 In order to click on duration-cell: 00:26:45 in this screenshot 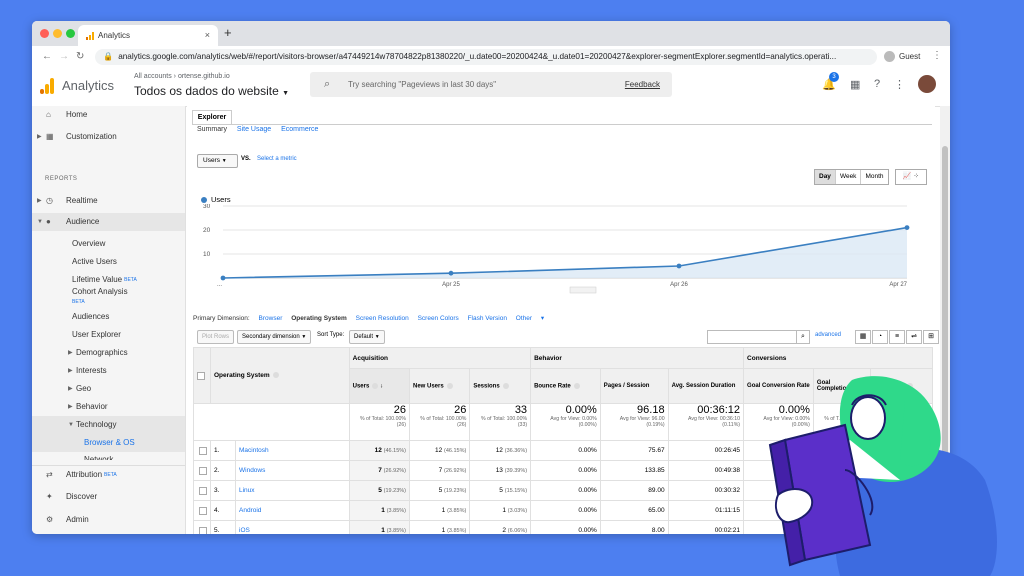, I will do `click(706, 450)`.